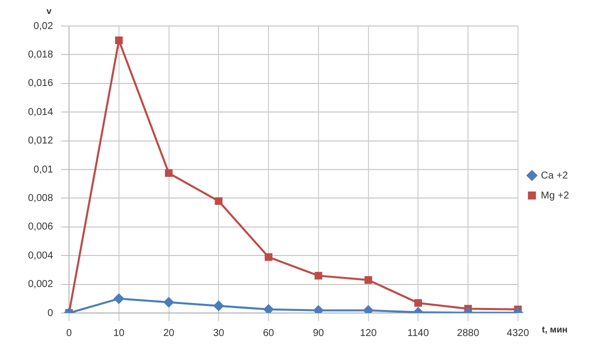 Image resolution: width=589 pixels, height=355 pixels. Describe the element at coordinates (50, 313) in the screenshot. I see `y-tick-label: 0` at that location.